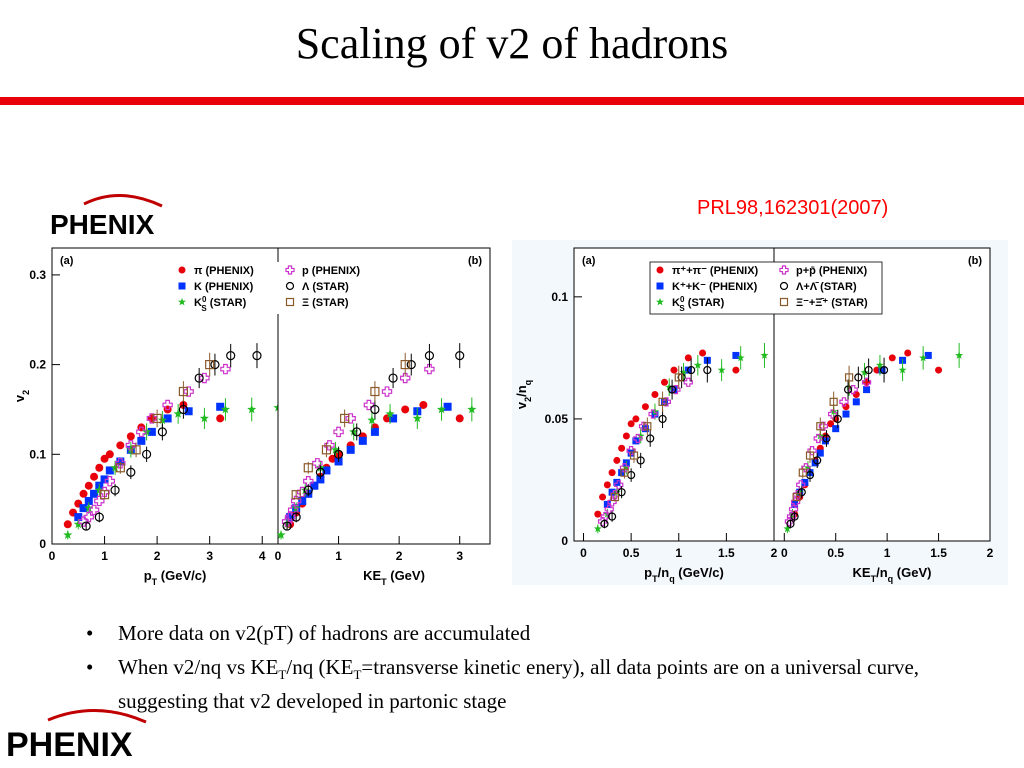 Image resolution: width=1024 pixels, height=768 pixels. What do you see at coordinates (69, 745) in the screenshot?
I see `logo-text: PHENIX` at bounding box center [69, 745].